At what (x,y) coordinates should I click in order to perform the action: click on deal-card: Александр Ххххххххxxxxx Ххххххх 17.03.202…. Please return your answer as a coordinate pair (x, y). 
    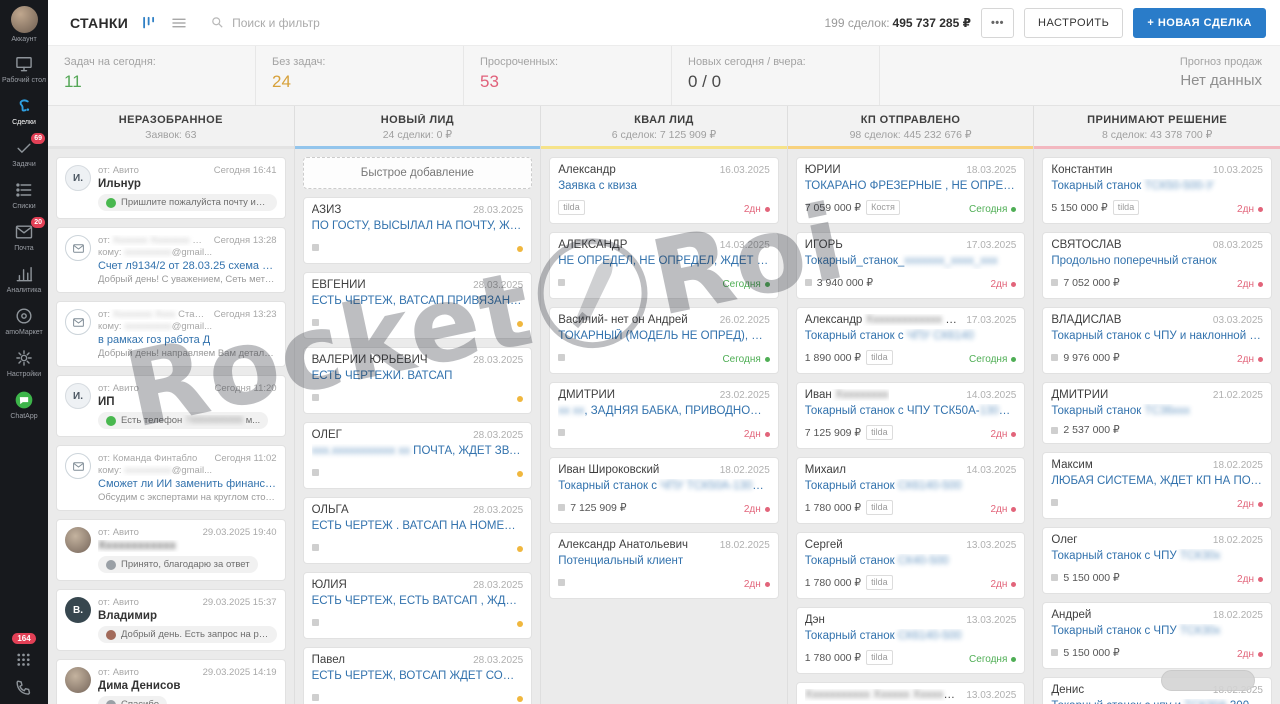
    Looking at the image, I should click on (910, 340).